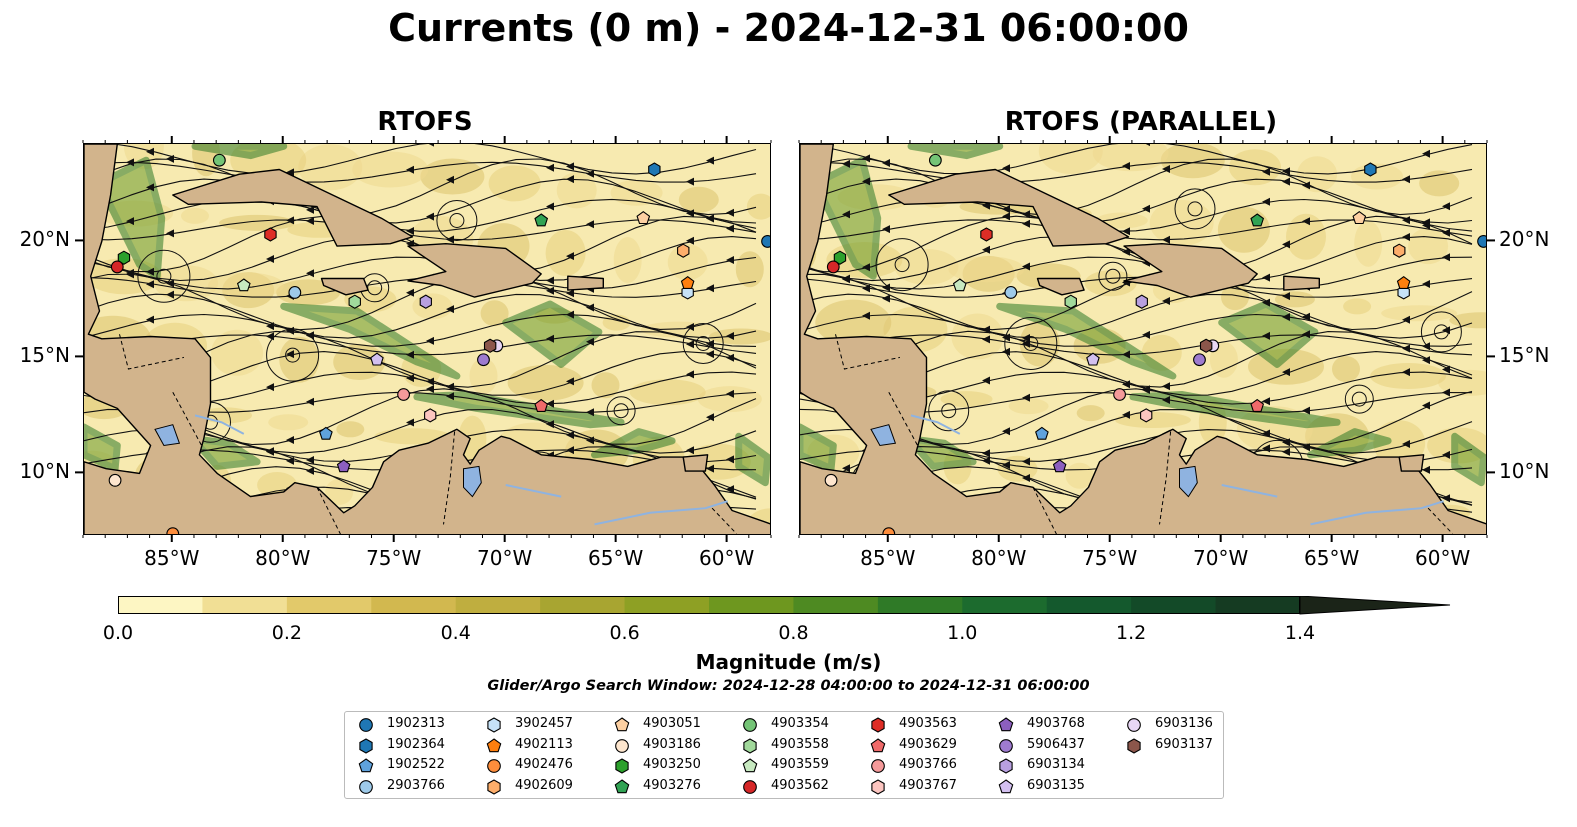 This screenshot has width=1577, height=827. What do you see at coordinates (709, 605) in the screenshot?
I see `colorbar-outline` at bounding box center [709, 605].